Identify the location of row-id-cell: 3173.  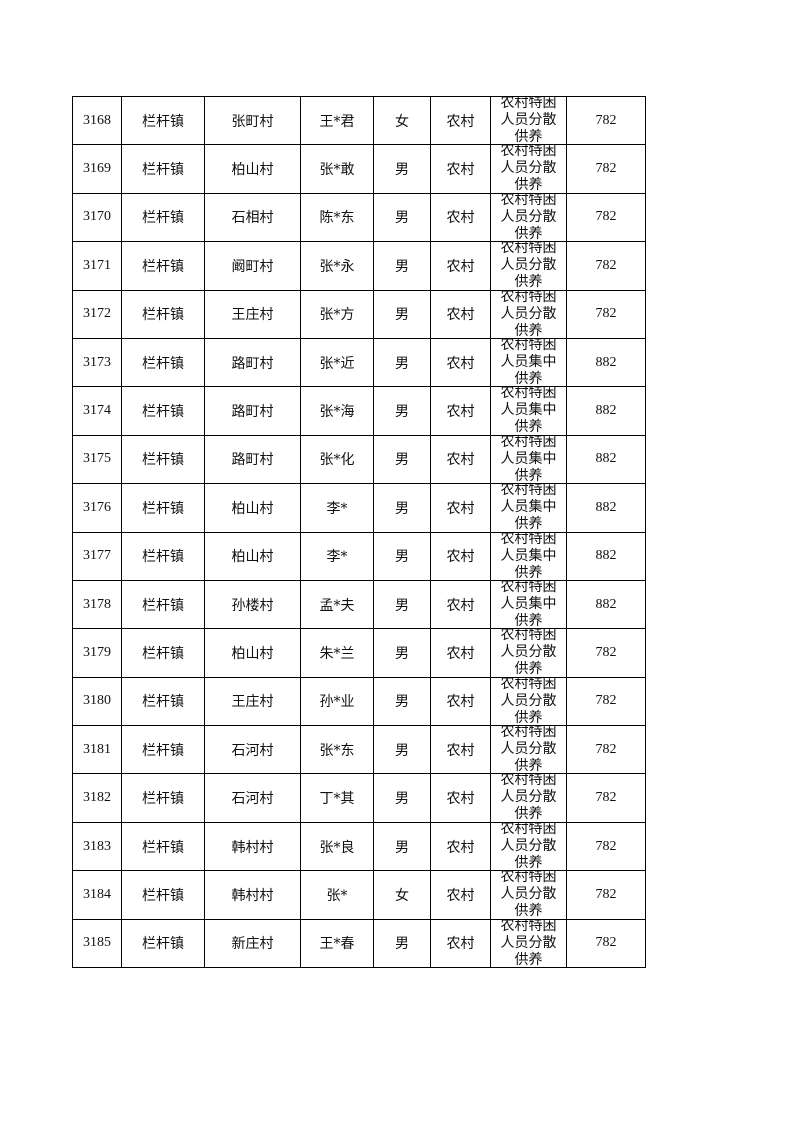
(97, 362).